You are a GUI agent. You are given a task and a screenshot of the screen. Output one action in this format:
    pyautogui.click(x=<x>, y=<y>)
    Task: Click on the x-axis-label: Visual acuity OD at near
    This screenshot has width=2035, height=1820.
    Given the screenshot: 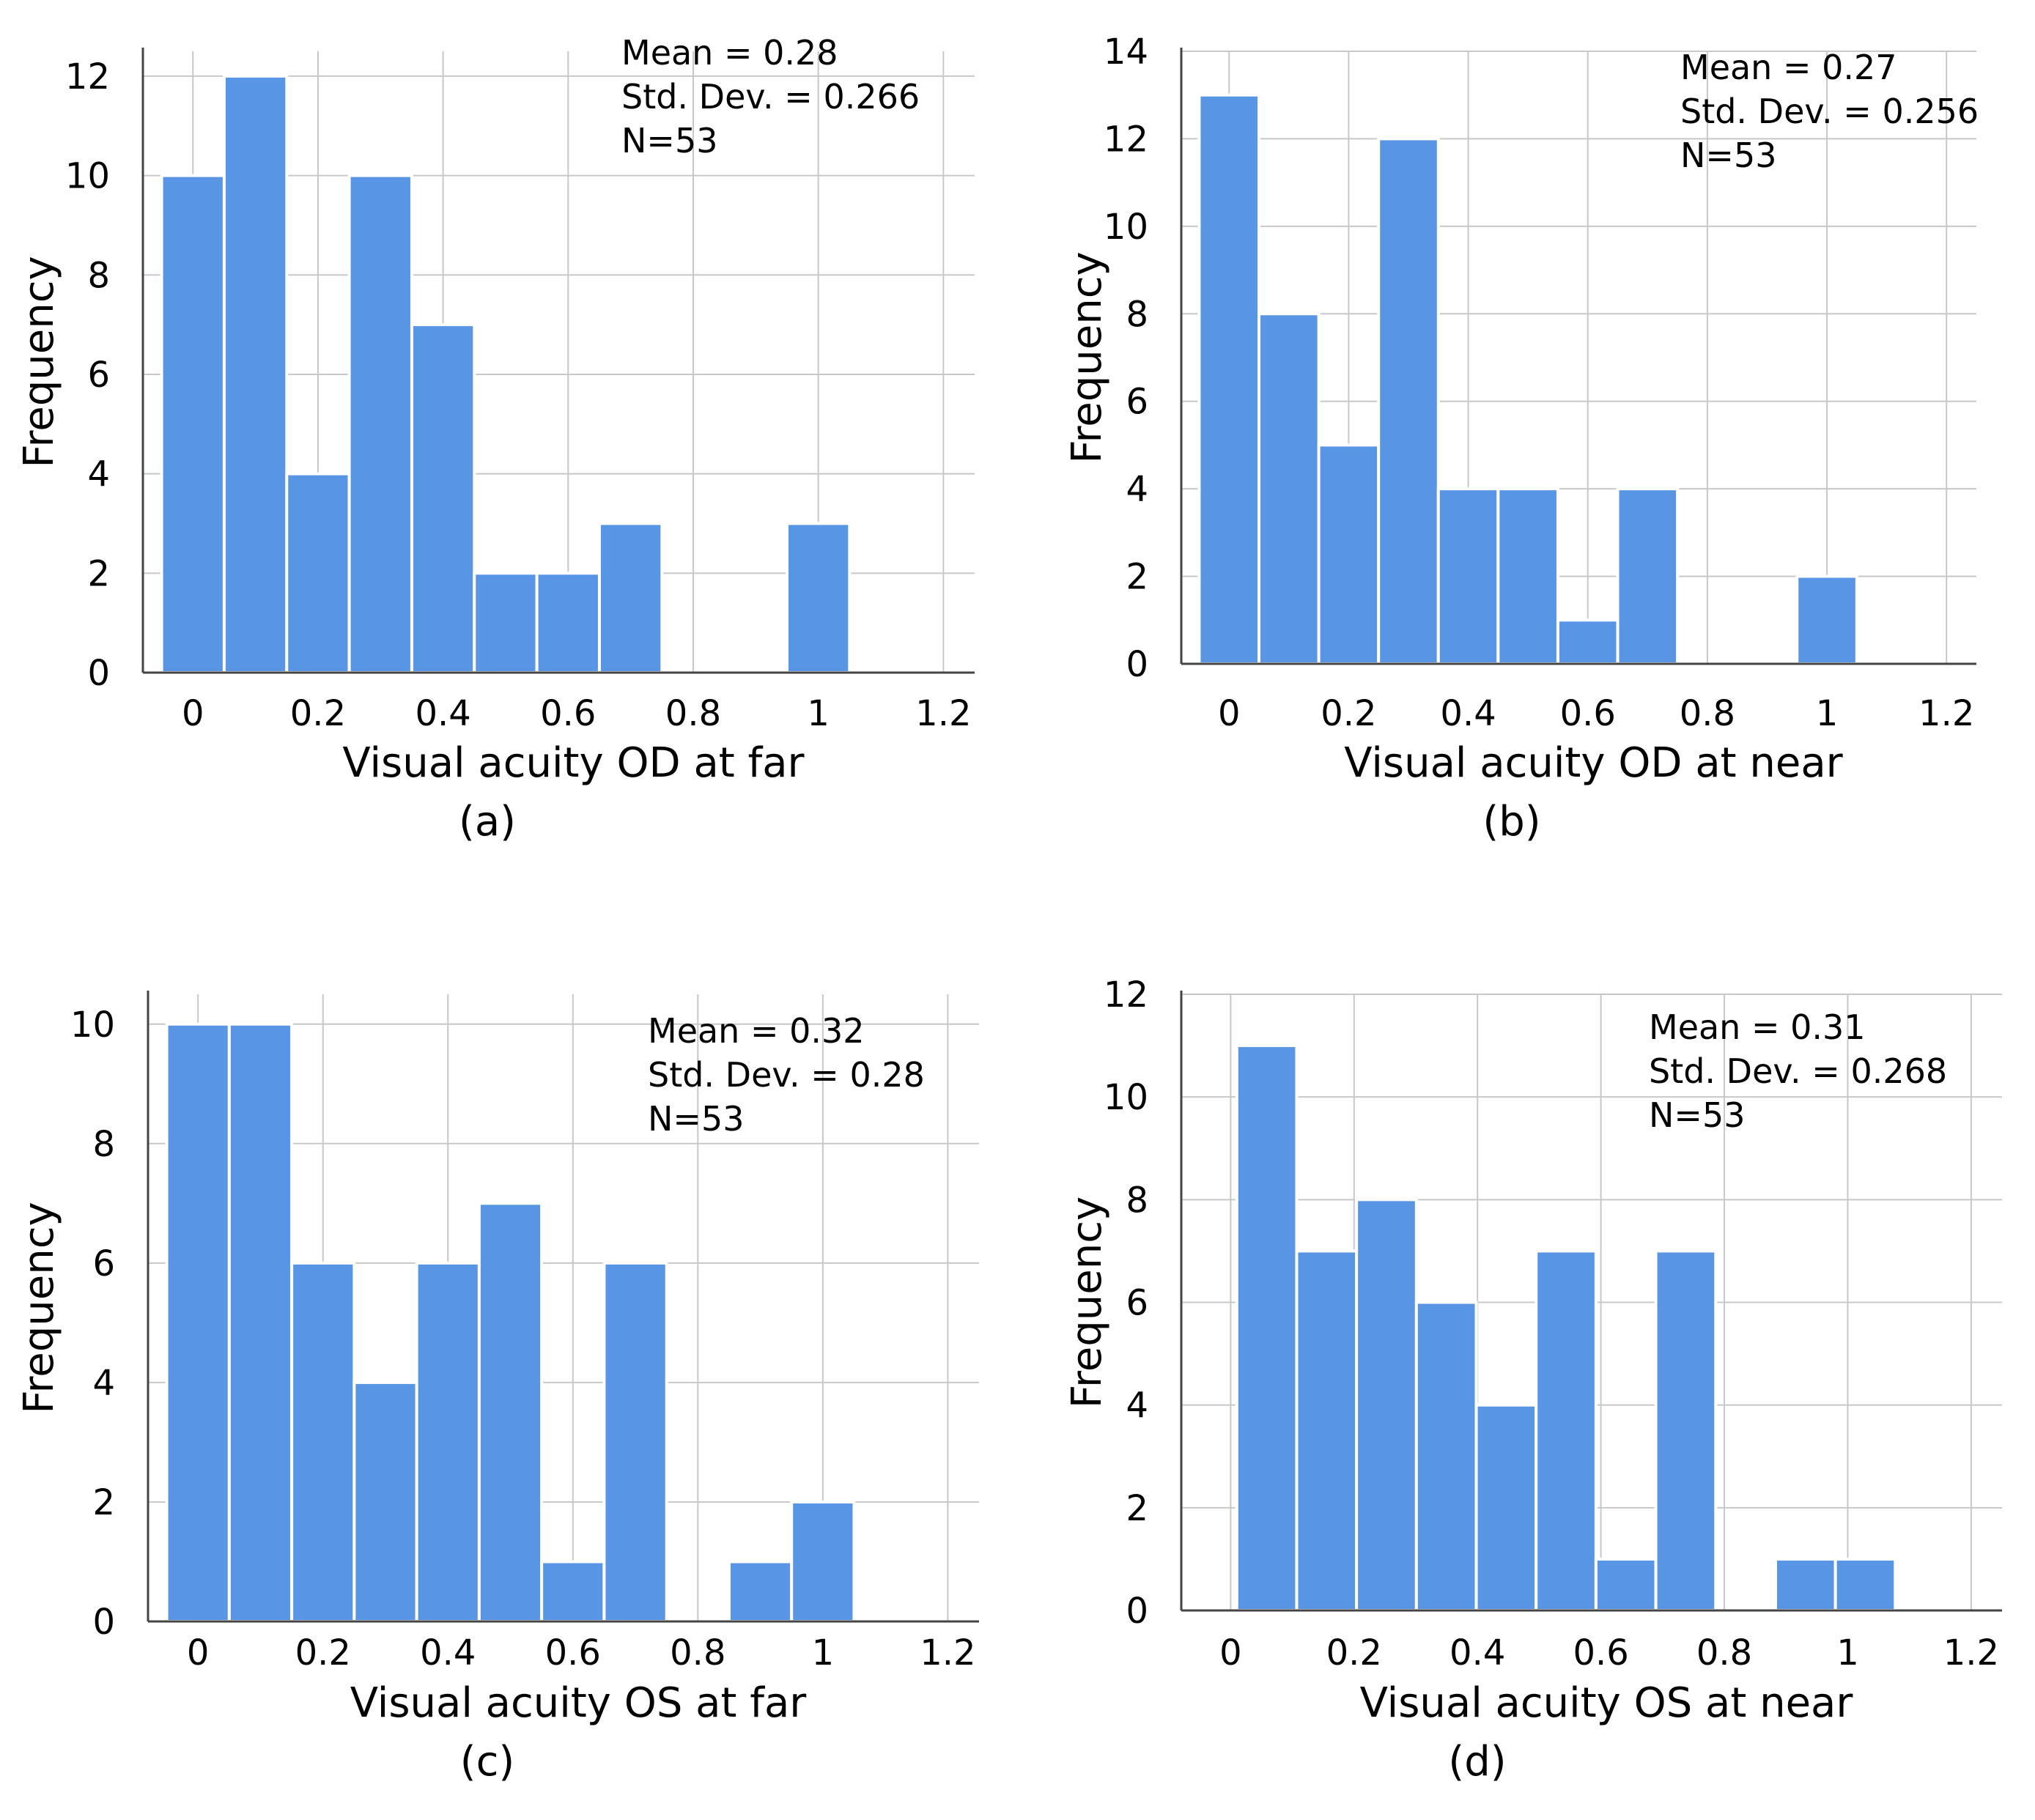 What is the action you would take?
    pyautogui.click(x=1593, y=763)
    